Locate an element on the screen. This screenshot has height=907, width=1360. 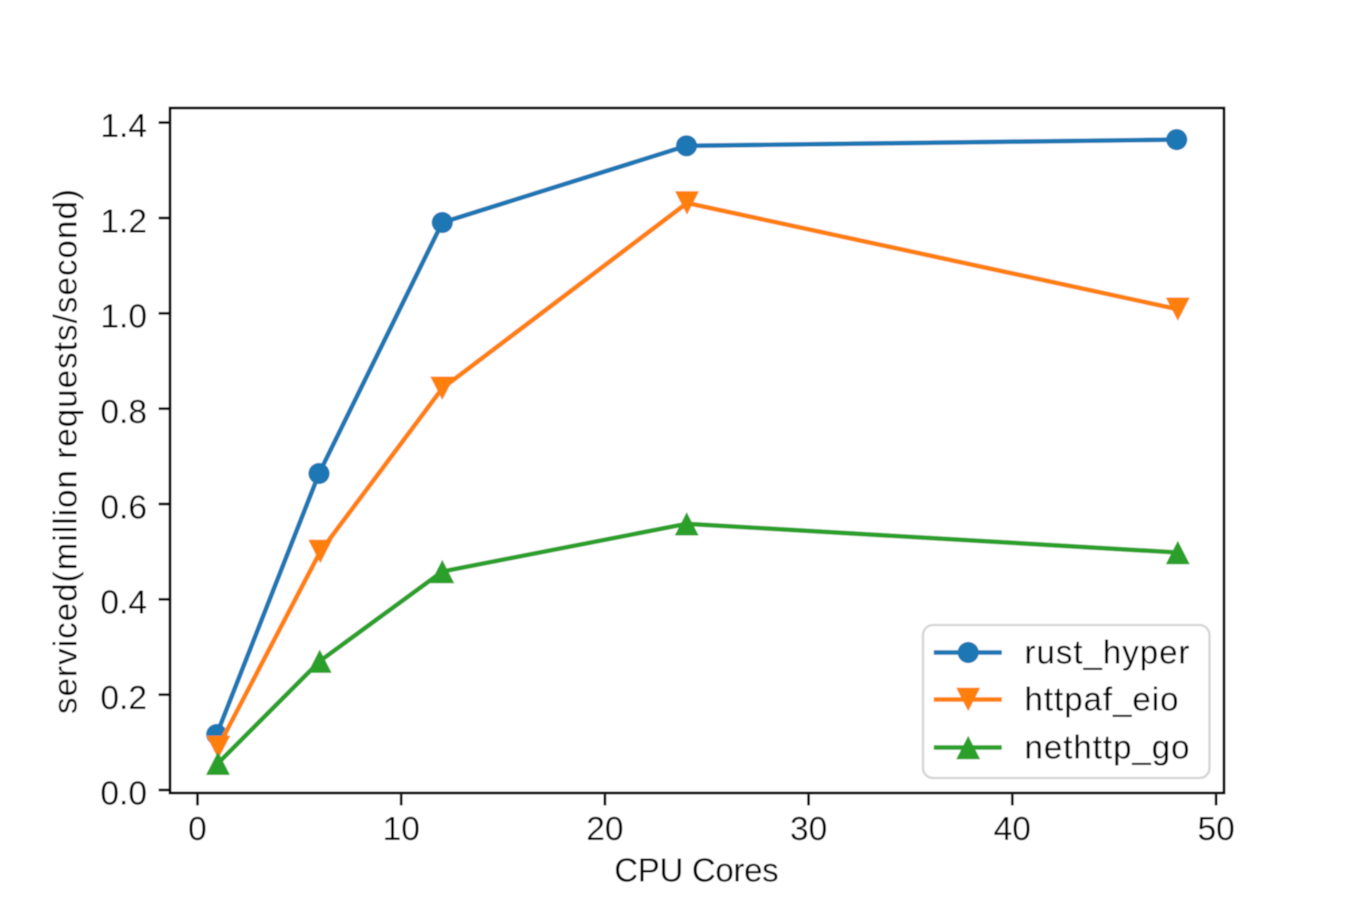
svg-text: 0.0 is located at coordinates (123, 793).